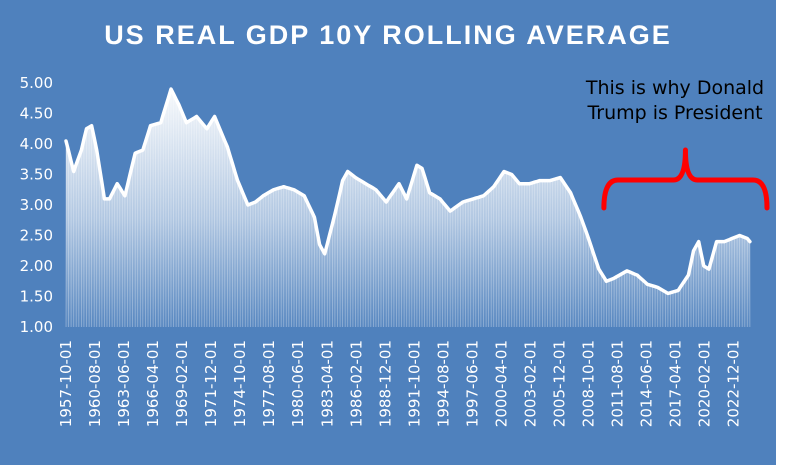 The width and height of the screenshot is (798, 465). Describe the element at coordinates (388, 35) in the screenshot. I see `chart-title: US REAL GDP 10Y ROLLING AVERAGE` at that location.